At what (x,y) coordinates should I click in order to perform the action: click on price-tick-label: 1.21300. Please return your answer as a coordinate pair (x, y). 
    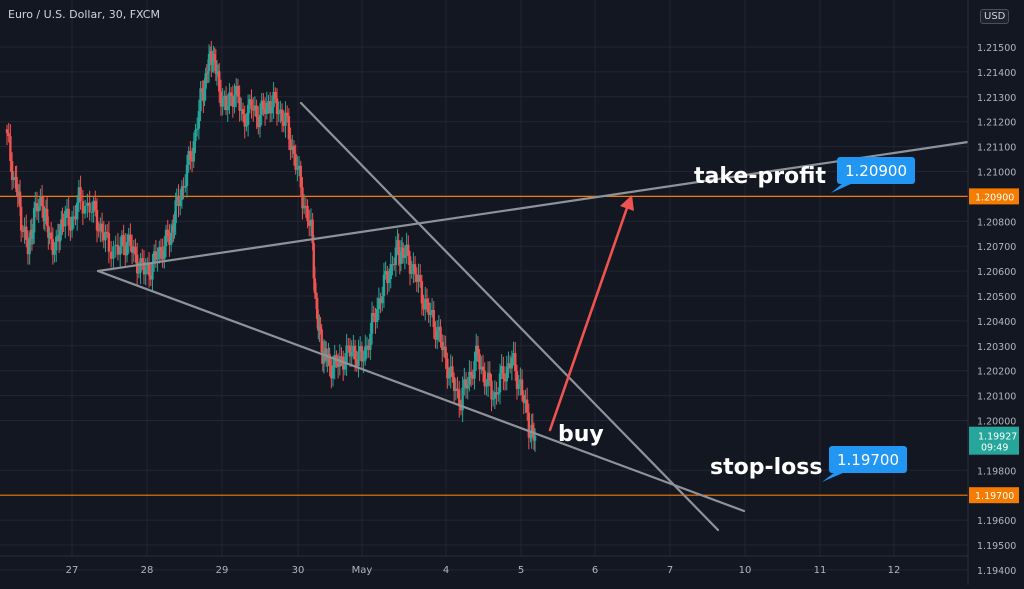
    Looking at the image, I should click on (996, 98).